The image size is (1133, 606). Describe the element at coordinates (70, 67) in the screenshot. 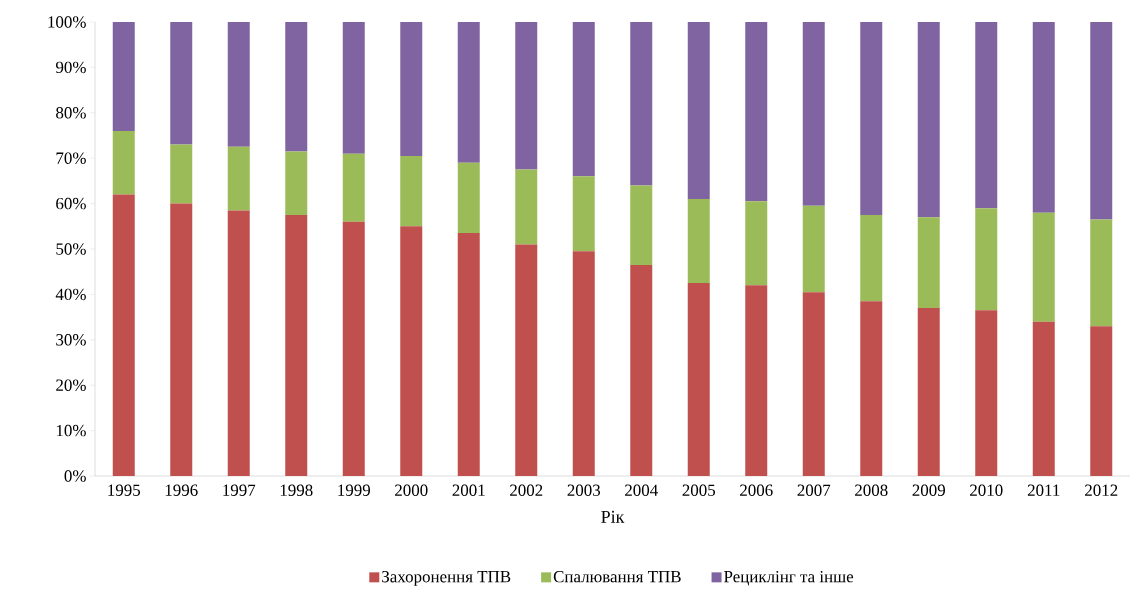

I see `y-tick-label: 90%` at that location.